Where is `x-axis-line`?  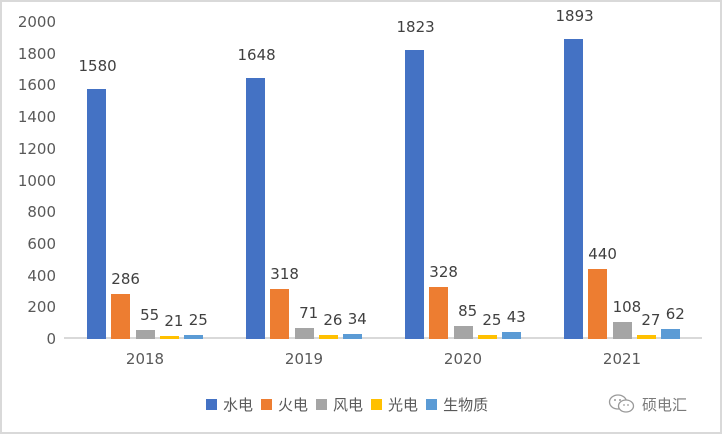
x-axis-line is located at coordinates (383, 338).